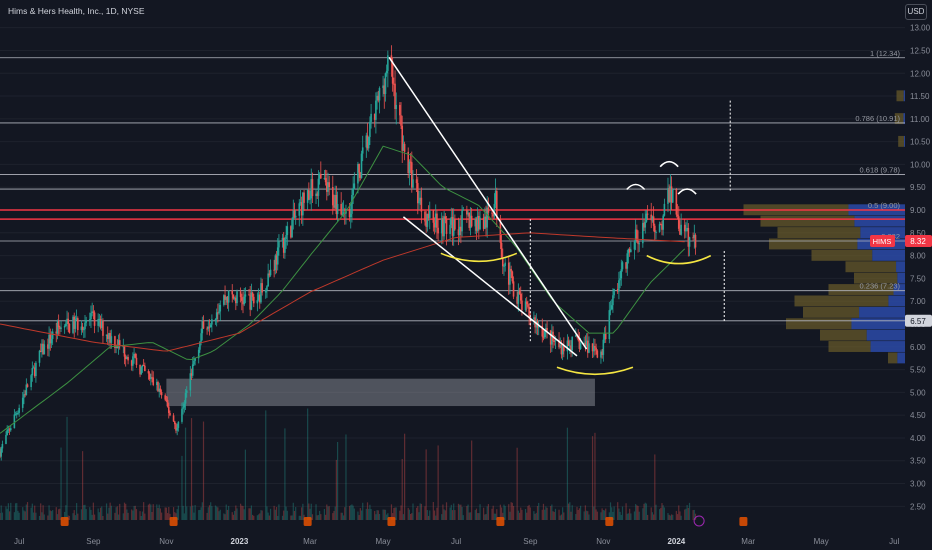  I want to click on profile-bar, so click(900, 96).